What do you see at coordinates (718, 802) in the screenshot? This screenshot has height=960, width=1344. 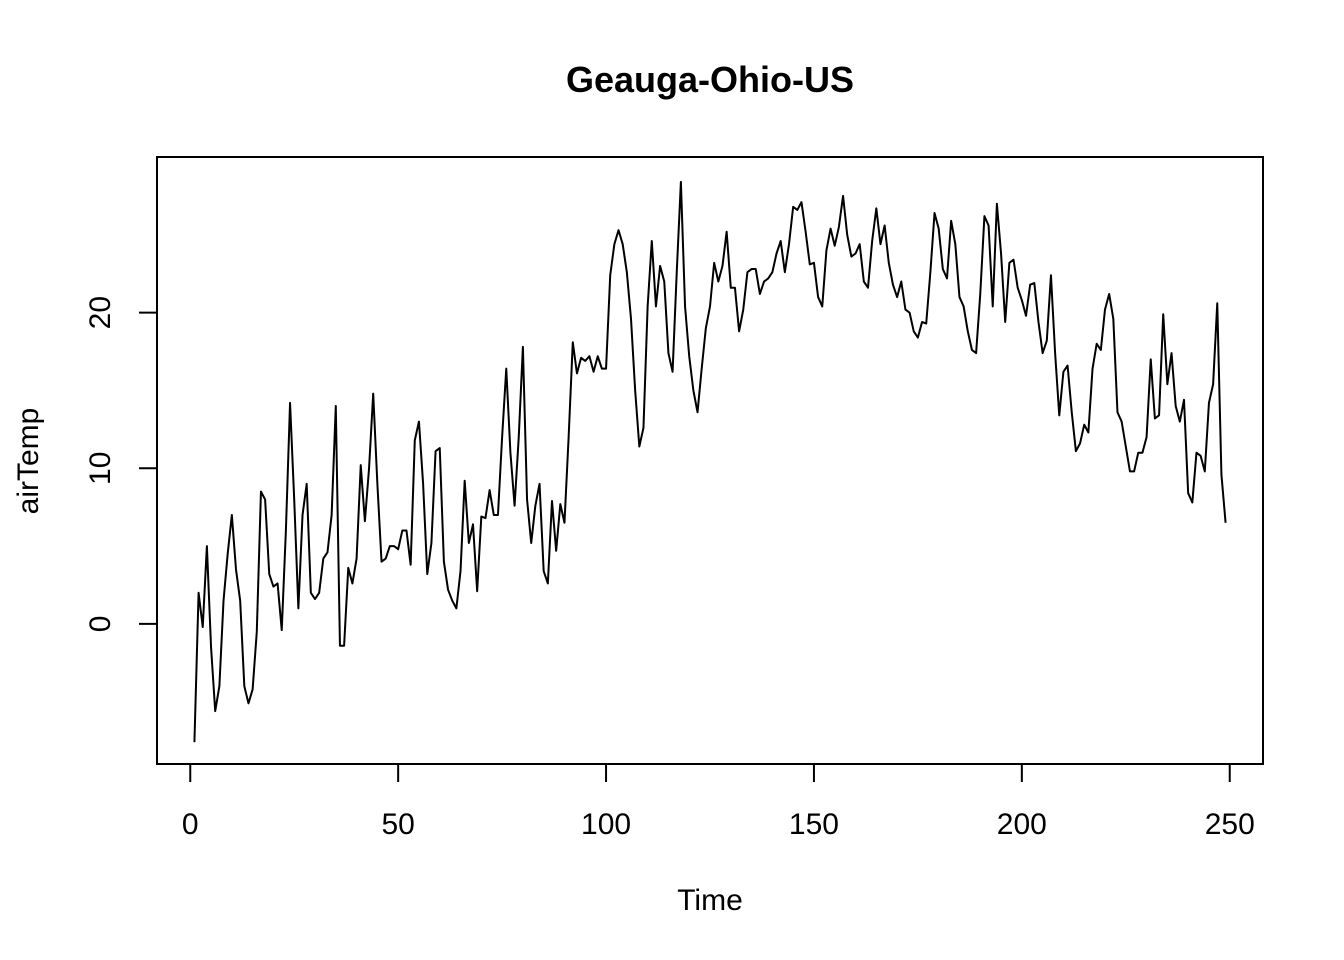 I see `x-axis: 0 50 100 150 200 250` at bounding box center [718, 802].